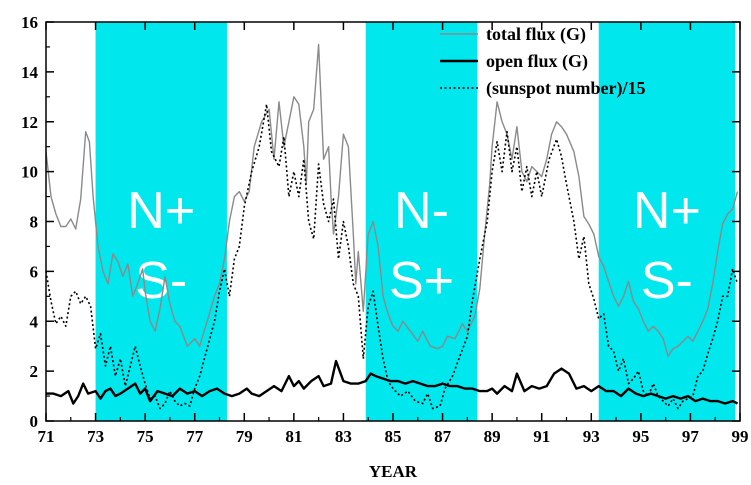  I want to click on y-tick-labels: 0 2 4 6 8 10 12 14 16, so click(30, 222).